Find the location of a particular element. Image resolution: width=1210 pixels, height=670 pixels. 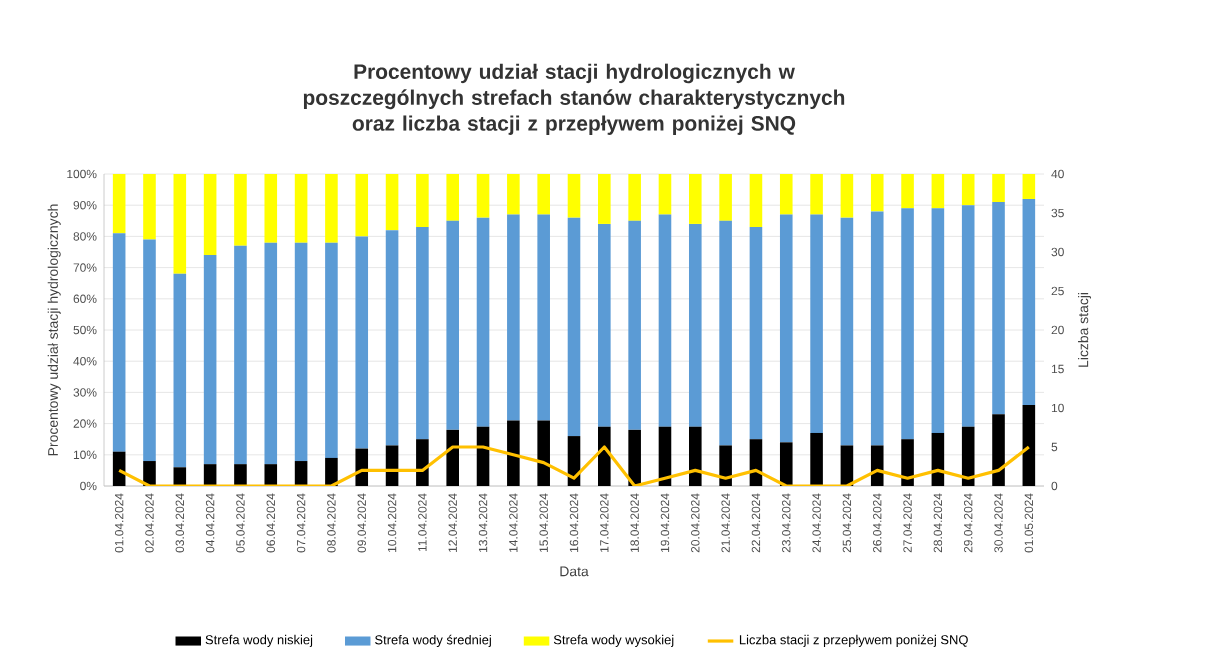

chart-title: Procentowy udział stacji hydrologicznych w poszczególnych strefach stanów charakterystycznych oraz liczba stacji z przepływem poniżej SNQ is located at coordinates (574, 99).